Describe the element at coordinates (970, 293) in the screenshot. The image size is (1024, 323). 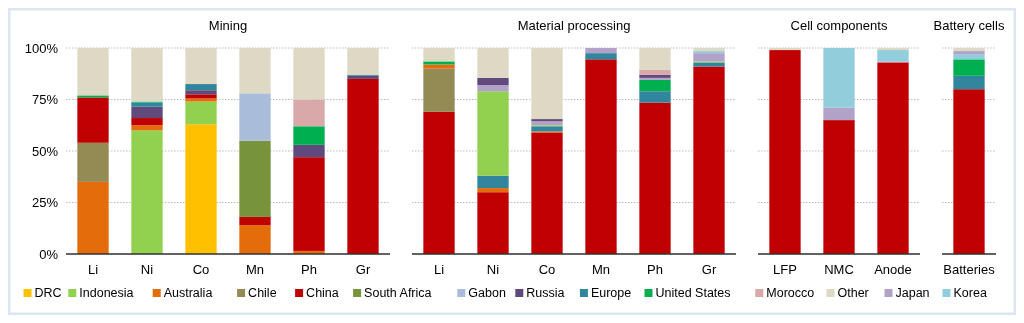
I see `legend-label: Korea` at that location.